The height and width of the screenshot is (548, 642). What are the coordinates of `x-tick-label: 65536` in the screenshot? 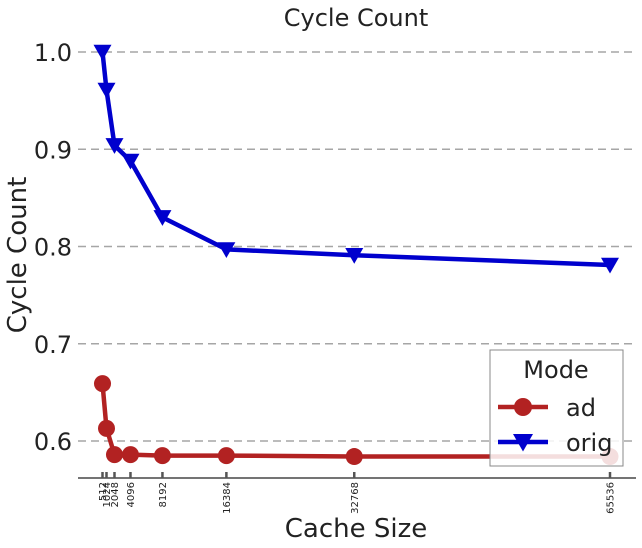 It's located at (611, 498).